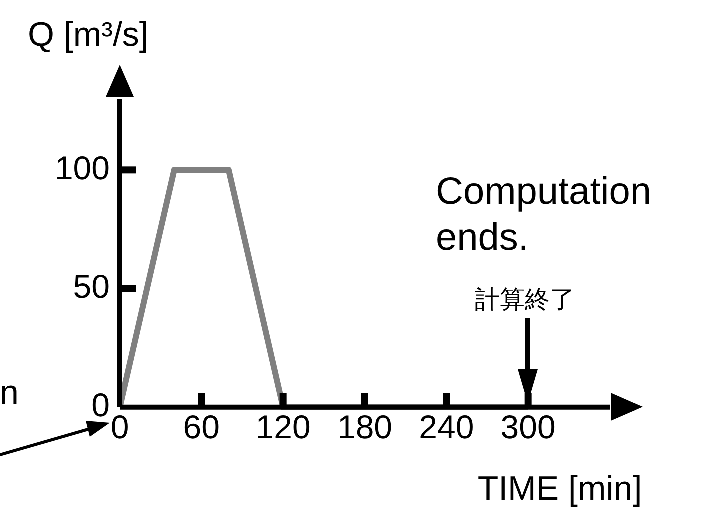 Image resolution: width=720 pixels, height=516 pixels. What do you see at coordinates (525, 300) in the screenshot?
I see `annotation: 計算終了` at bounding box center [525, 300].